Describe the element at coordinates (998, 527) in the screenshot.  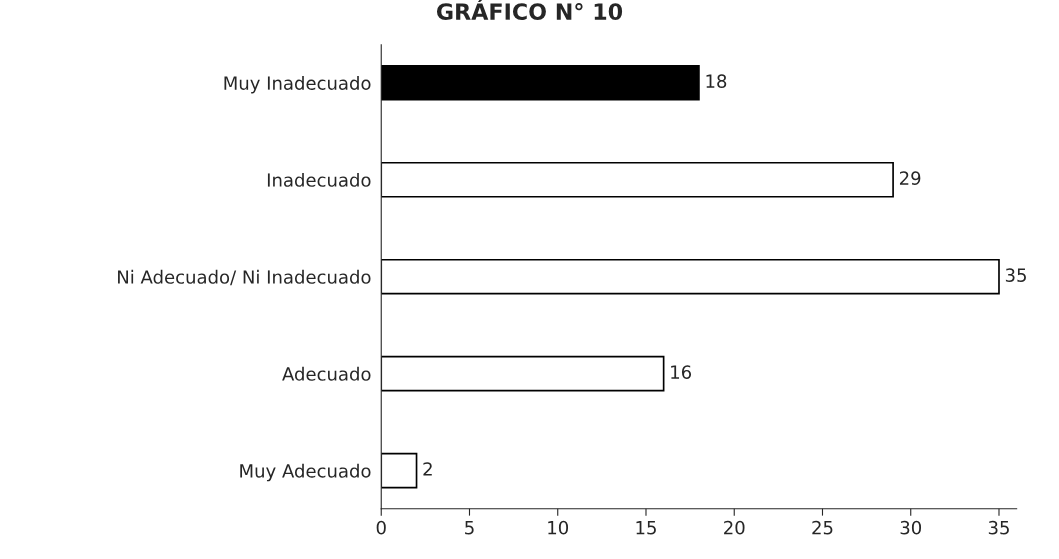
I see `x-tick-label: 35` at that location.